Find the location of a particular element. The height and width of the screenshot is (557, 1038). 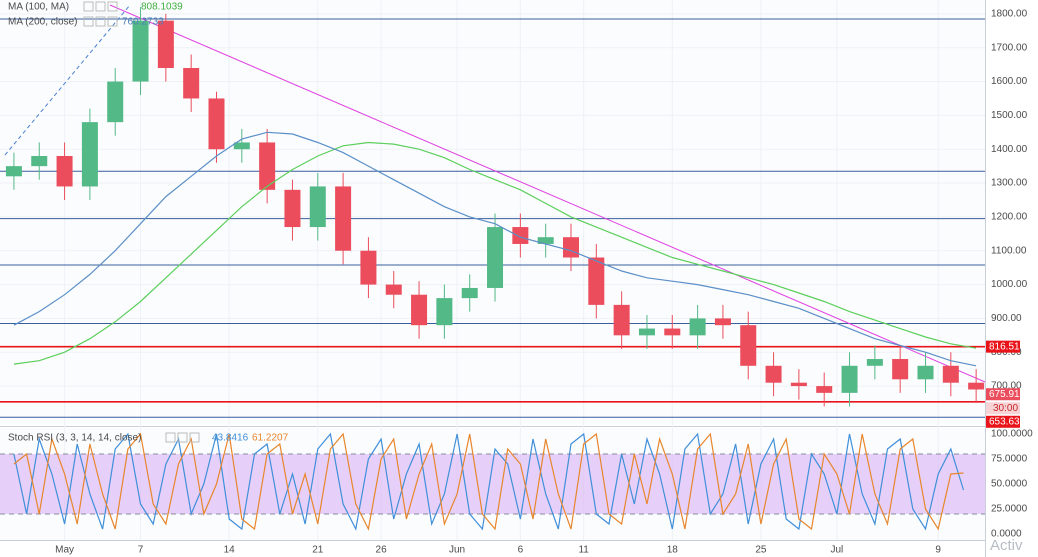

rsi-value: 61.2207 is located at coordinates (270, 438).